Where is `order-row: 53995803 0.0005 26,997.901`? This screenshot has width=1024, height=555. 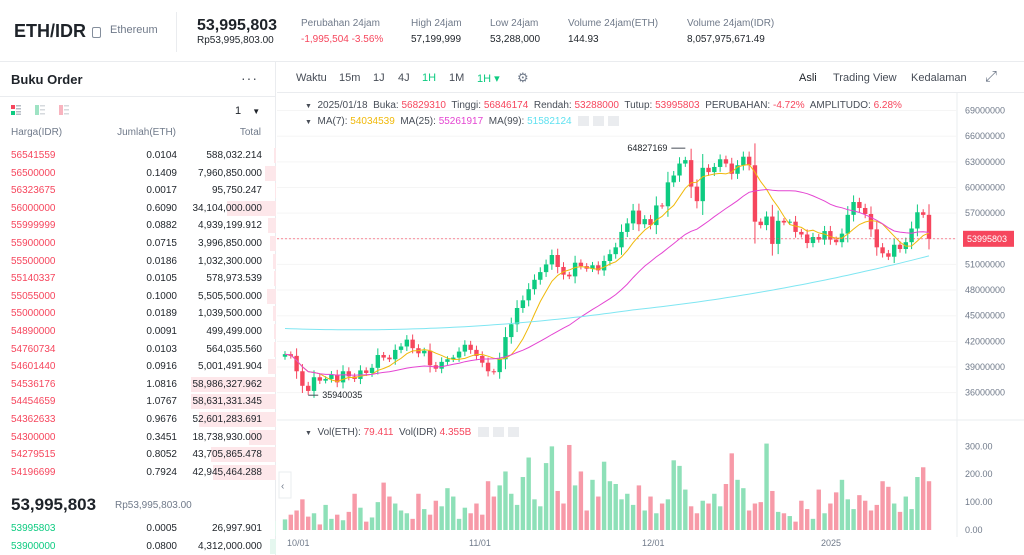 order-row: 53995803 0.0005 26,997.901 is located at coordinates (138, 528).